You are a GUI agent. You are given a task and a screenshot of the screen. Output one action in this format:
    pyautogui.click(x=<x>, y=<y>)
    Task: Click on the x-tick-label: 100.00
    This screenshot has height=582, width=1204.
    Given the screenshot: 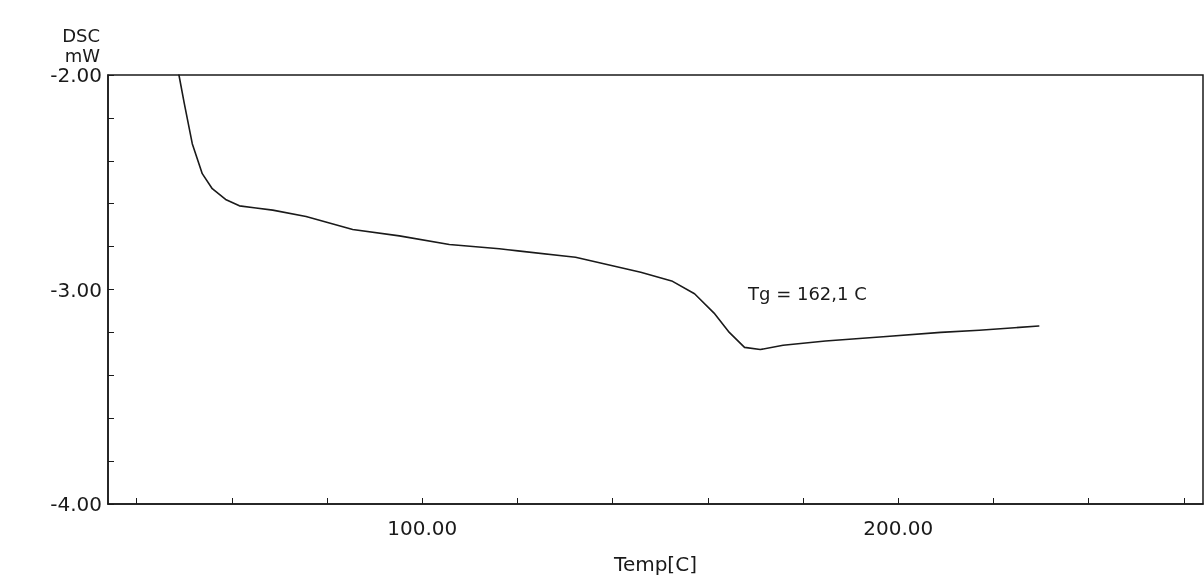 What is the action you would take?
    pyautogui.click(x=422, y=528)
    